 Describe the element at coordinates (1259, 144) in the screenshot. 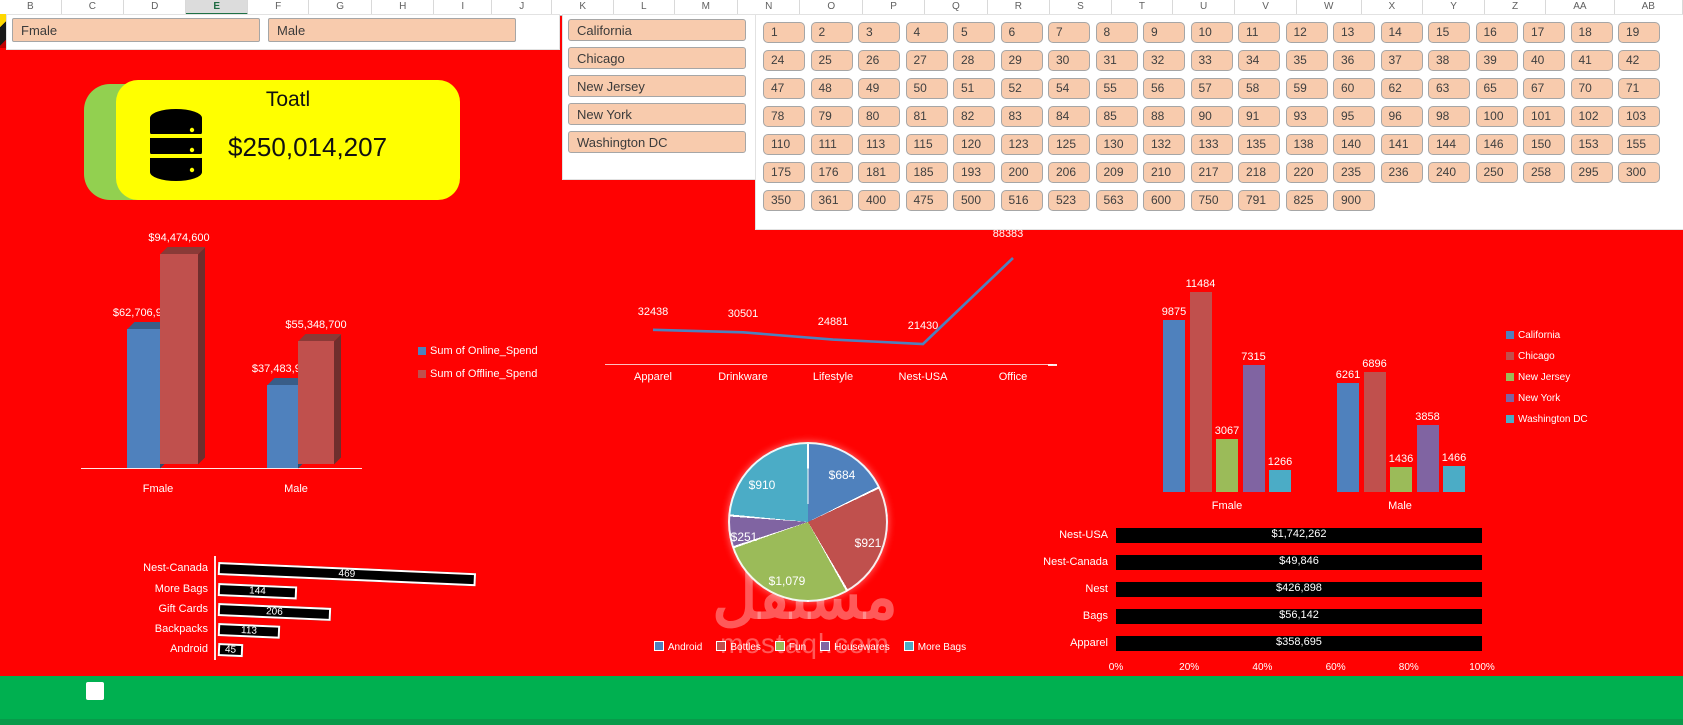

I see `quantity-slicer-item-135: 135` at that location.